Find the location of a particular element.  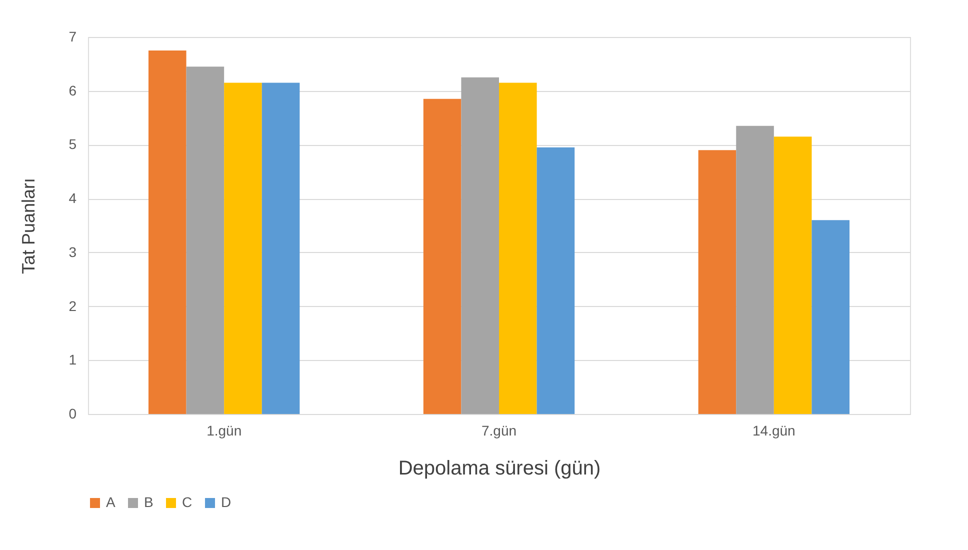

x-axis-title: Depolama süresi (gün) is located at coordinates (499, 469).